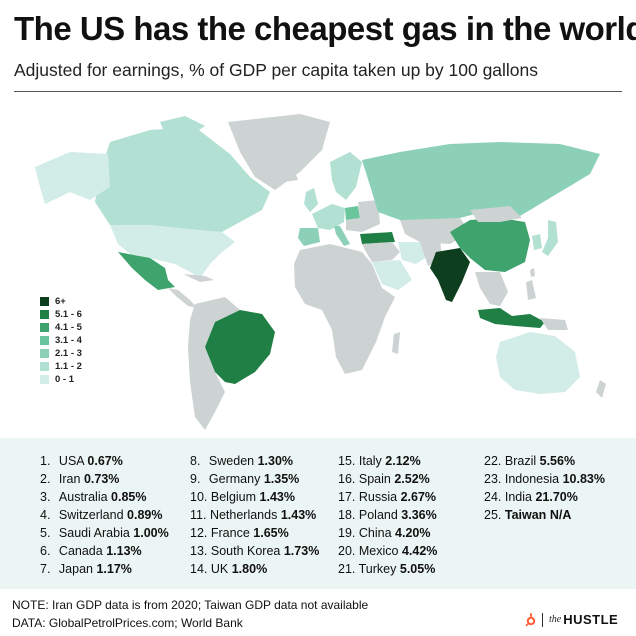 The image size is (636, 636). What do you see at coordinates (239, 533) in the screenshot?
I see `ranking-item: 12. France 1.65%` at bounding box center [239, 533].